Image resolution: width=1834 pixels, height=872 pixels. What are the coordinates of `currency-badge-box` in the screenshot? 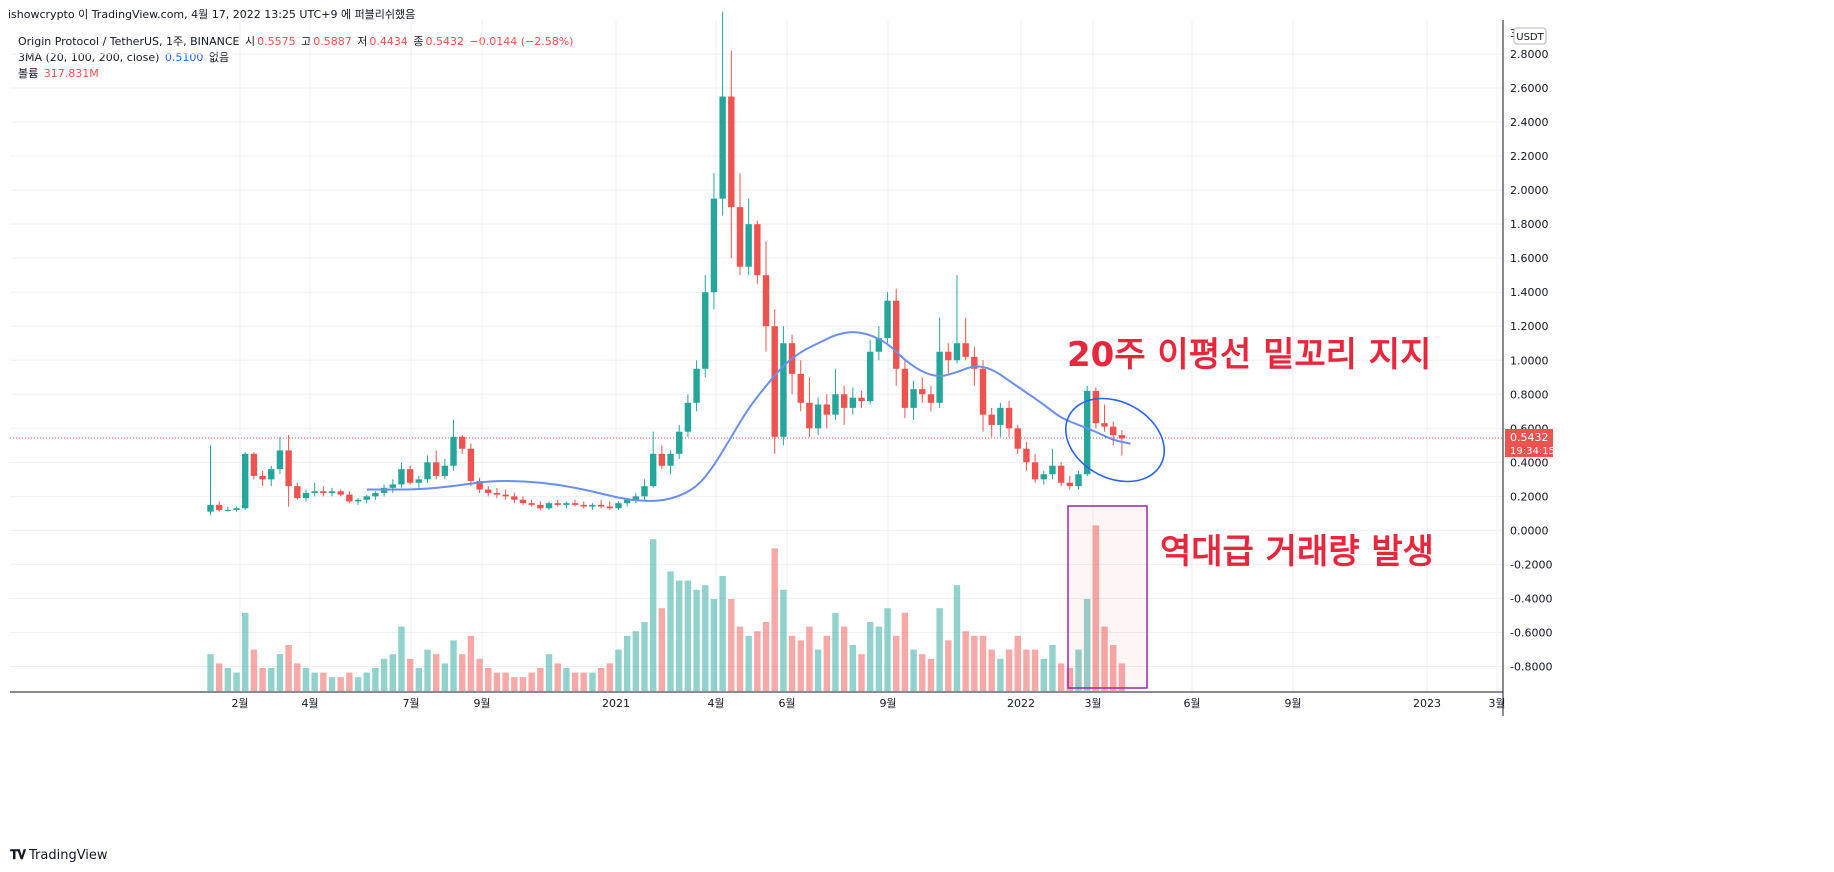 It's located at (1530, 36).